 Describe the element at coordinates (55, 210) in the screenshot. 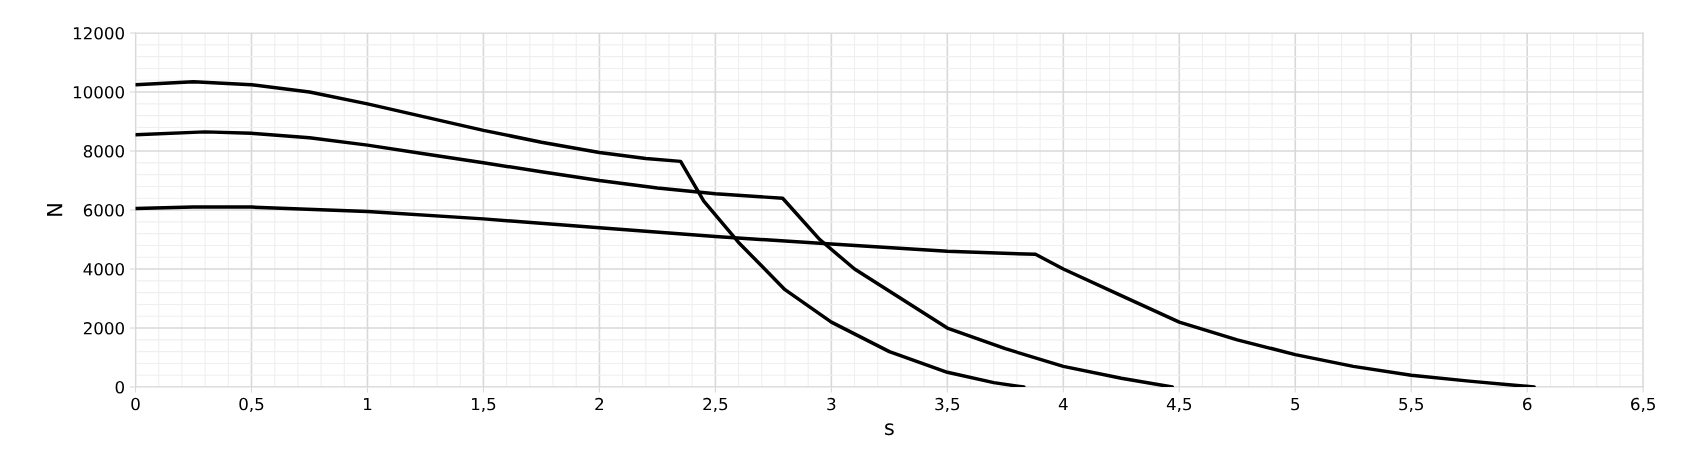

I see `y-axis-title: N` at that location.